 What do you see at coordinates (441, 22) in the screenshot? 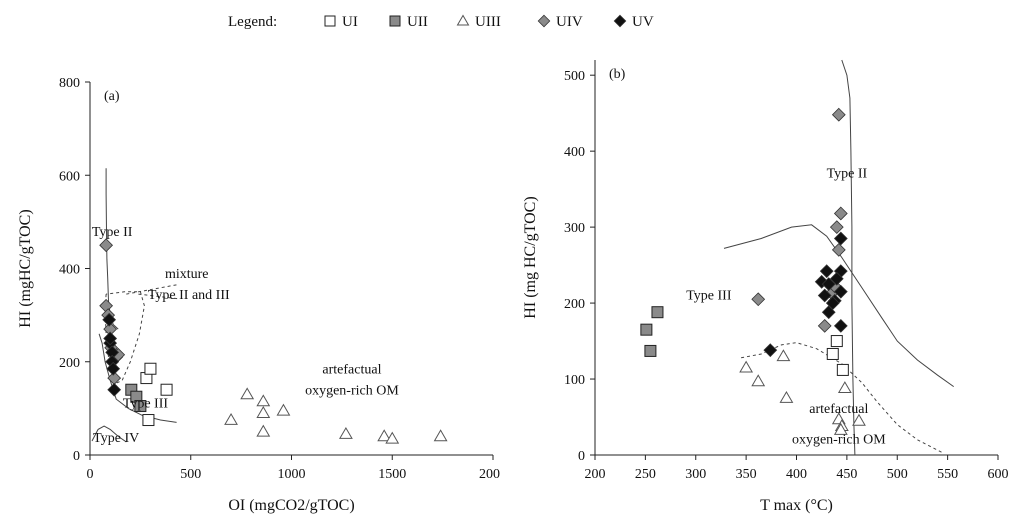
I see `legend: Legend: UI UII UIII UIV UV` at bounding box center [441, 22].